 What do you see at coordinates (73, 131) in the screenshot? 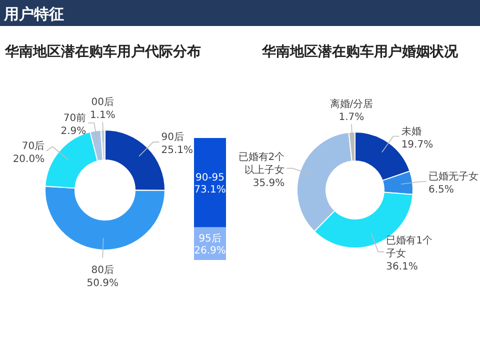
I see `data-label: 2.9%` at bounding box center [73, 131].